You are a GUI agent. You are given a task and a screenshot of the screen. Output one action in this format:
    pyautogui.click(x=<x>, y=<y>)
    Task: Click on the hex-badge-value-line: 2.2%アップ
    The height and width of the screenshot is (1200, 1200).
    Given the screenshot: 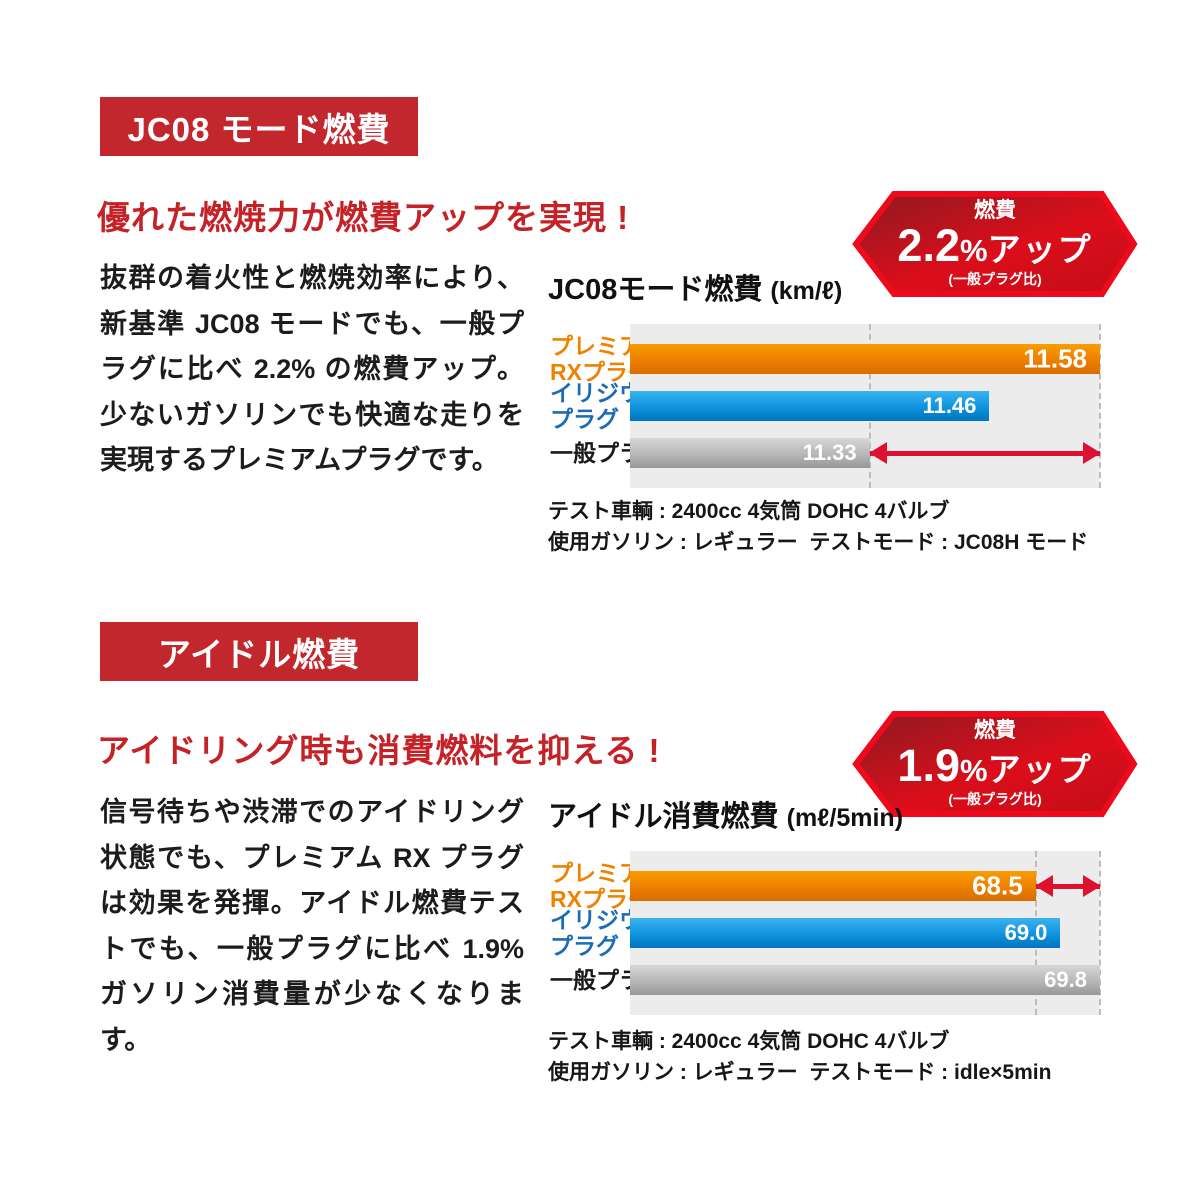 What is the action you would take?
    pyautogui.click(x=995, y=245)
    